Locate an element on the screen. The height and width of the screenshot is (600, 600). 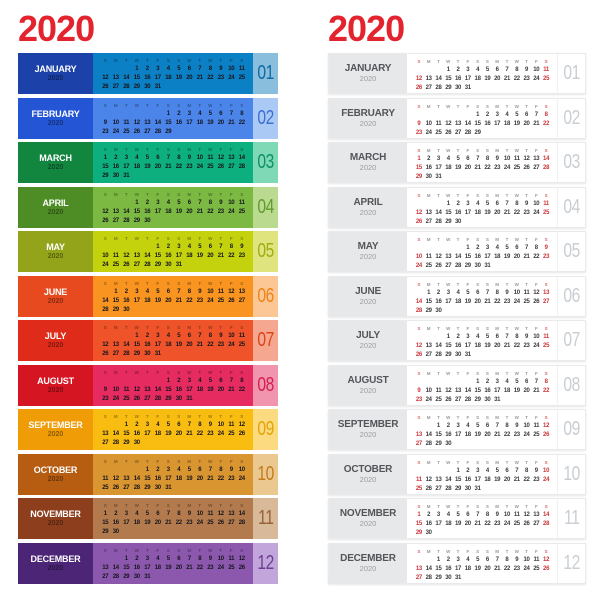
month-number: 11 is located at coordinates (265, 518).